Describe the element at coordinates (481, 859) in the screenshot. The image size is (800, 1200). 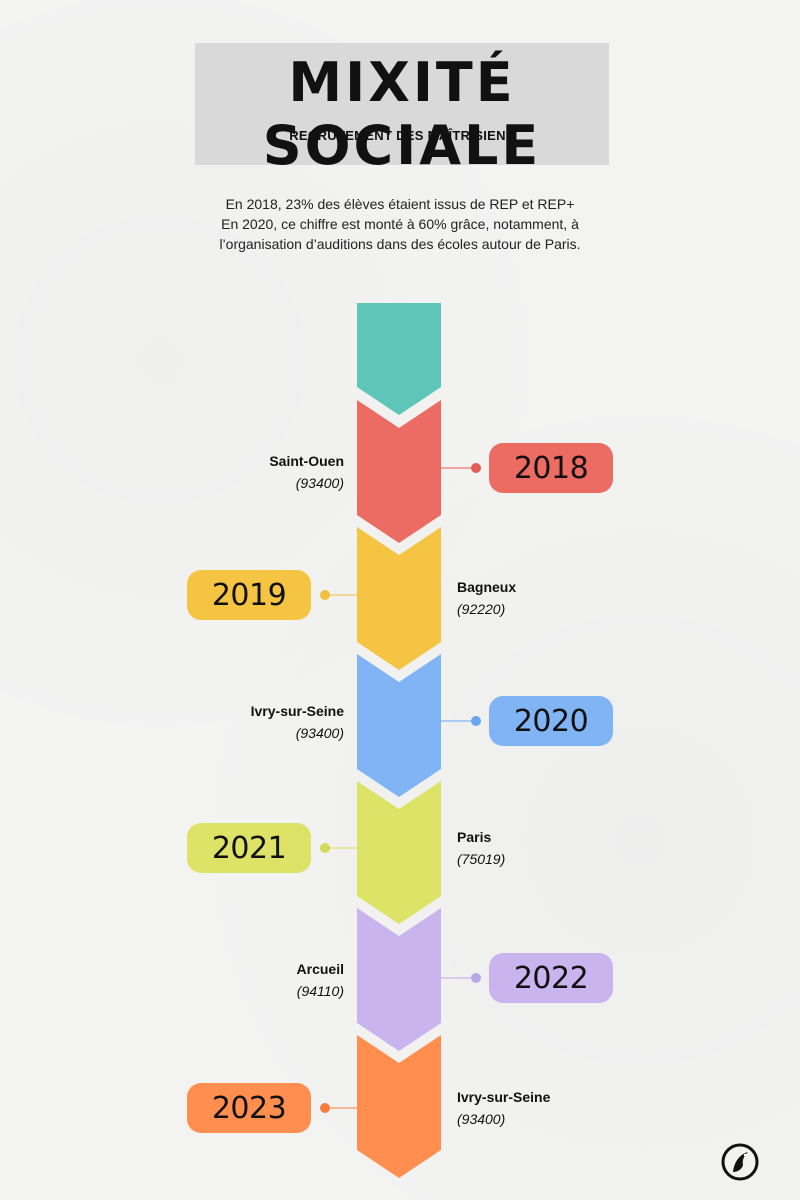
I see `postal-code: (75019)` at that location.